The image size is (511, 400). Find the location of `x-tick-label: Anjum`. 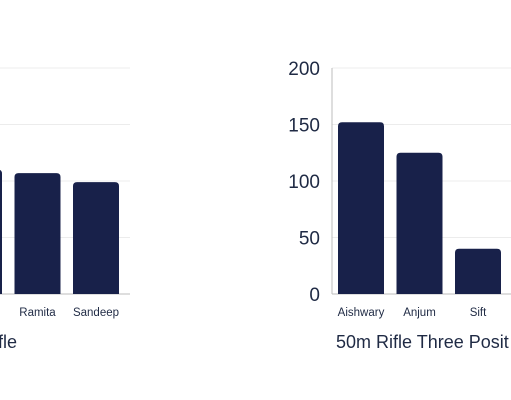

x-tick-label: Anjum is located at coordinates (419, 313).